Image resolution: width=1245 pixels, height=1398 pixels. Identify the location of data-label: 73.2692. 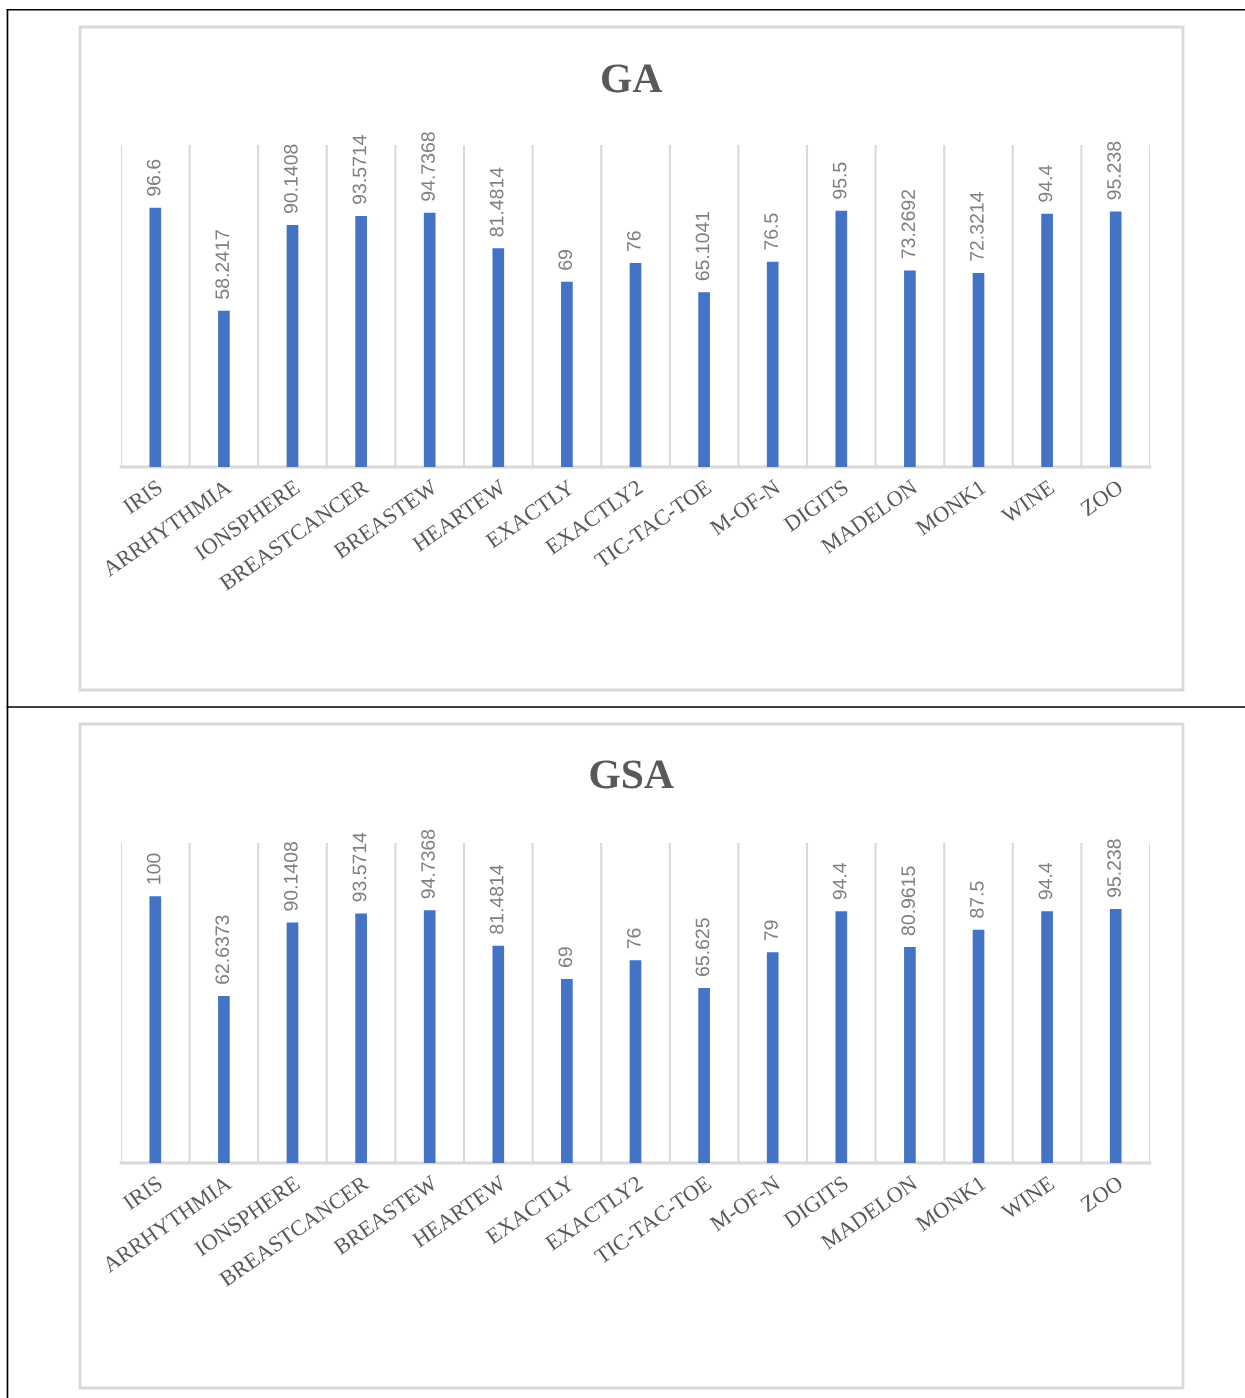
(908, 224).